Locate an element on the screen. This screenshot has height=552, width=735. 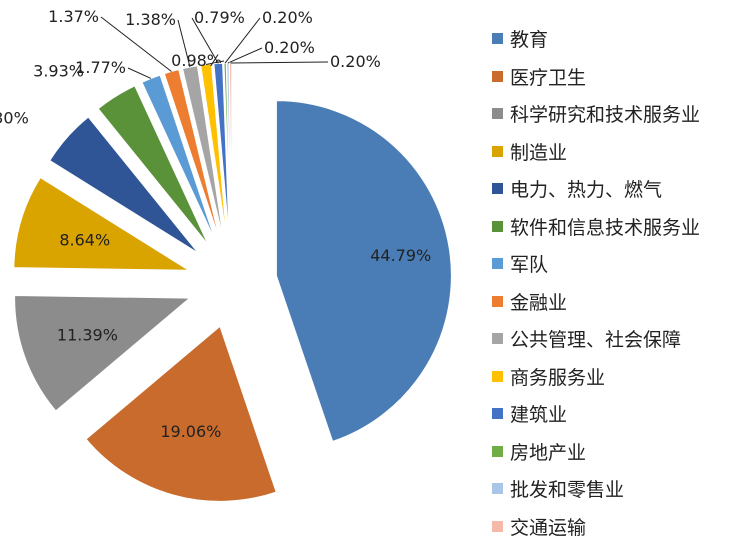
data-label: 44.79% is located at coordinates (400, 255).